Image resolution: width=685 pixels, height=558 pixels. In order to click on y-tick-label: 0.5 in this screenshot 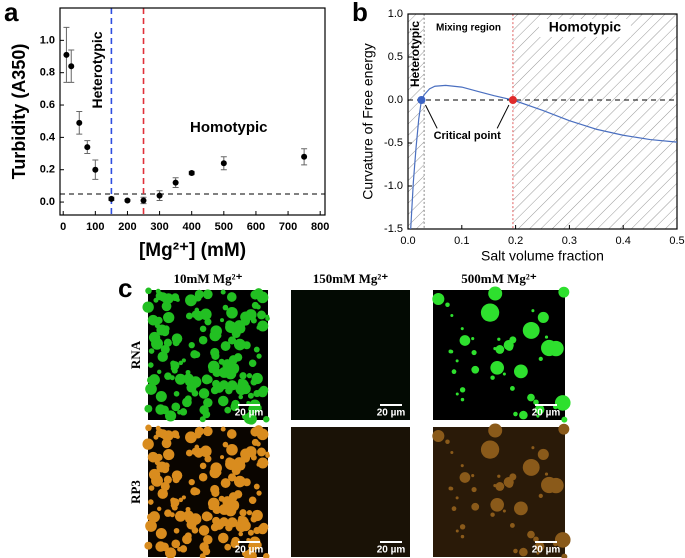, I will do `click(395, 57)`.